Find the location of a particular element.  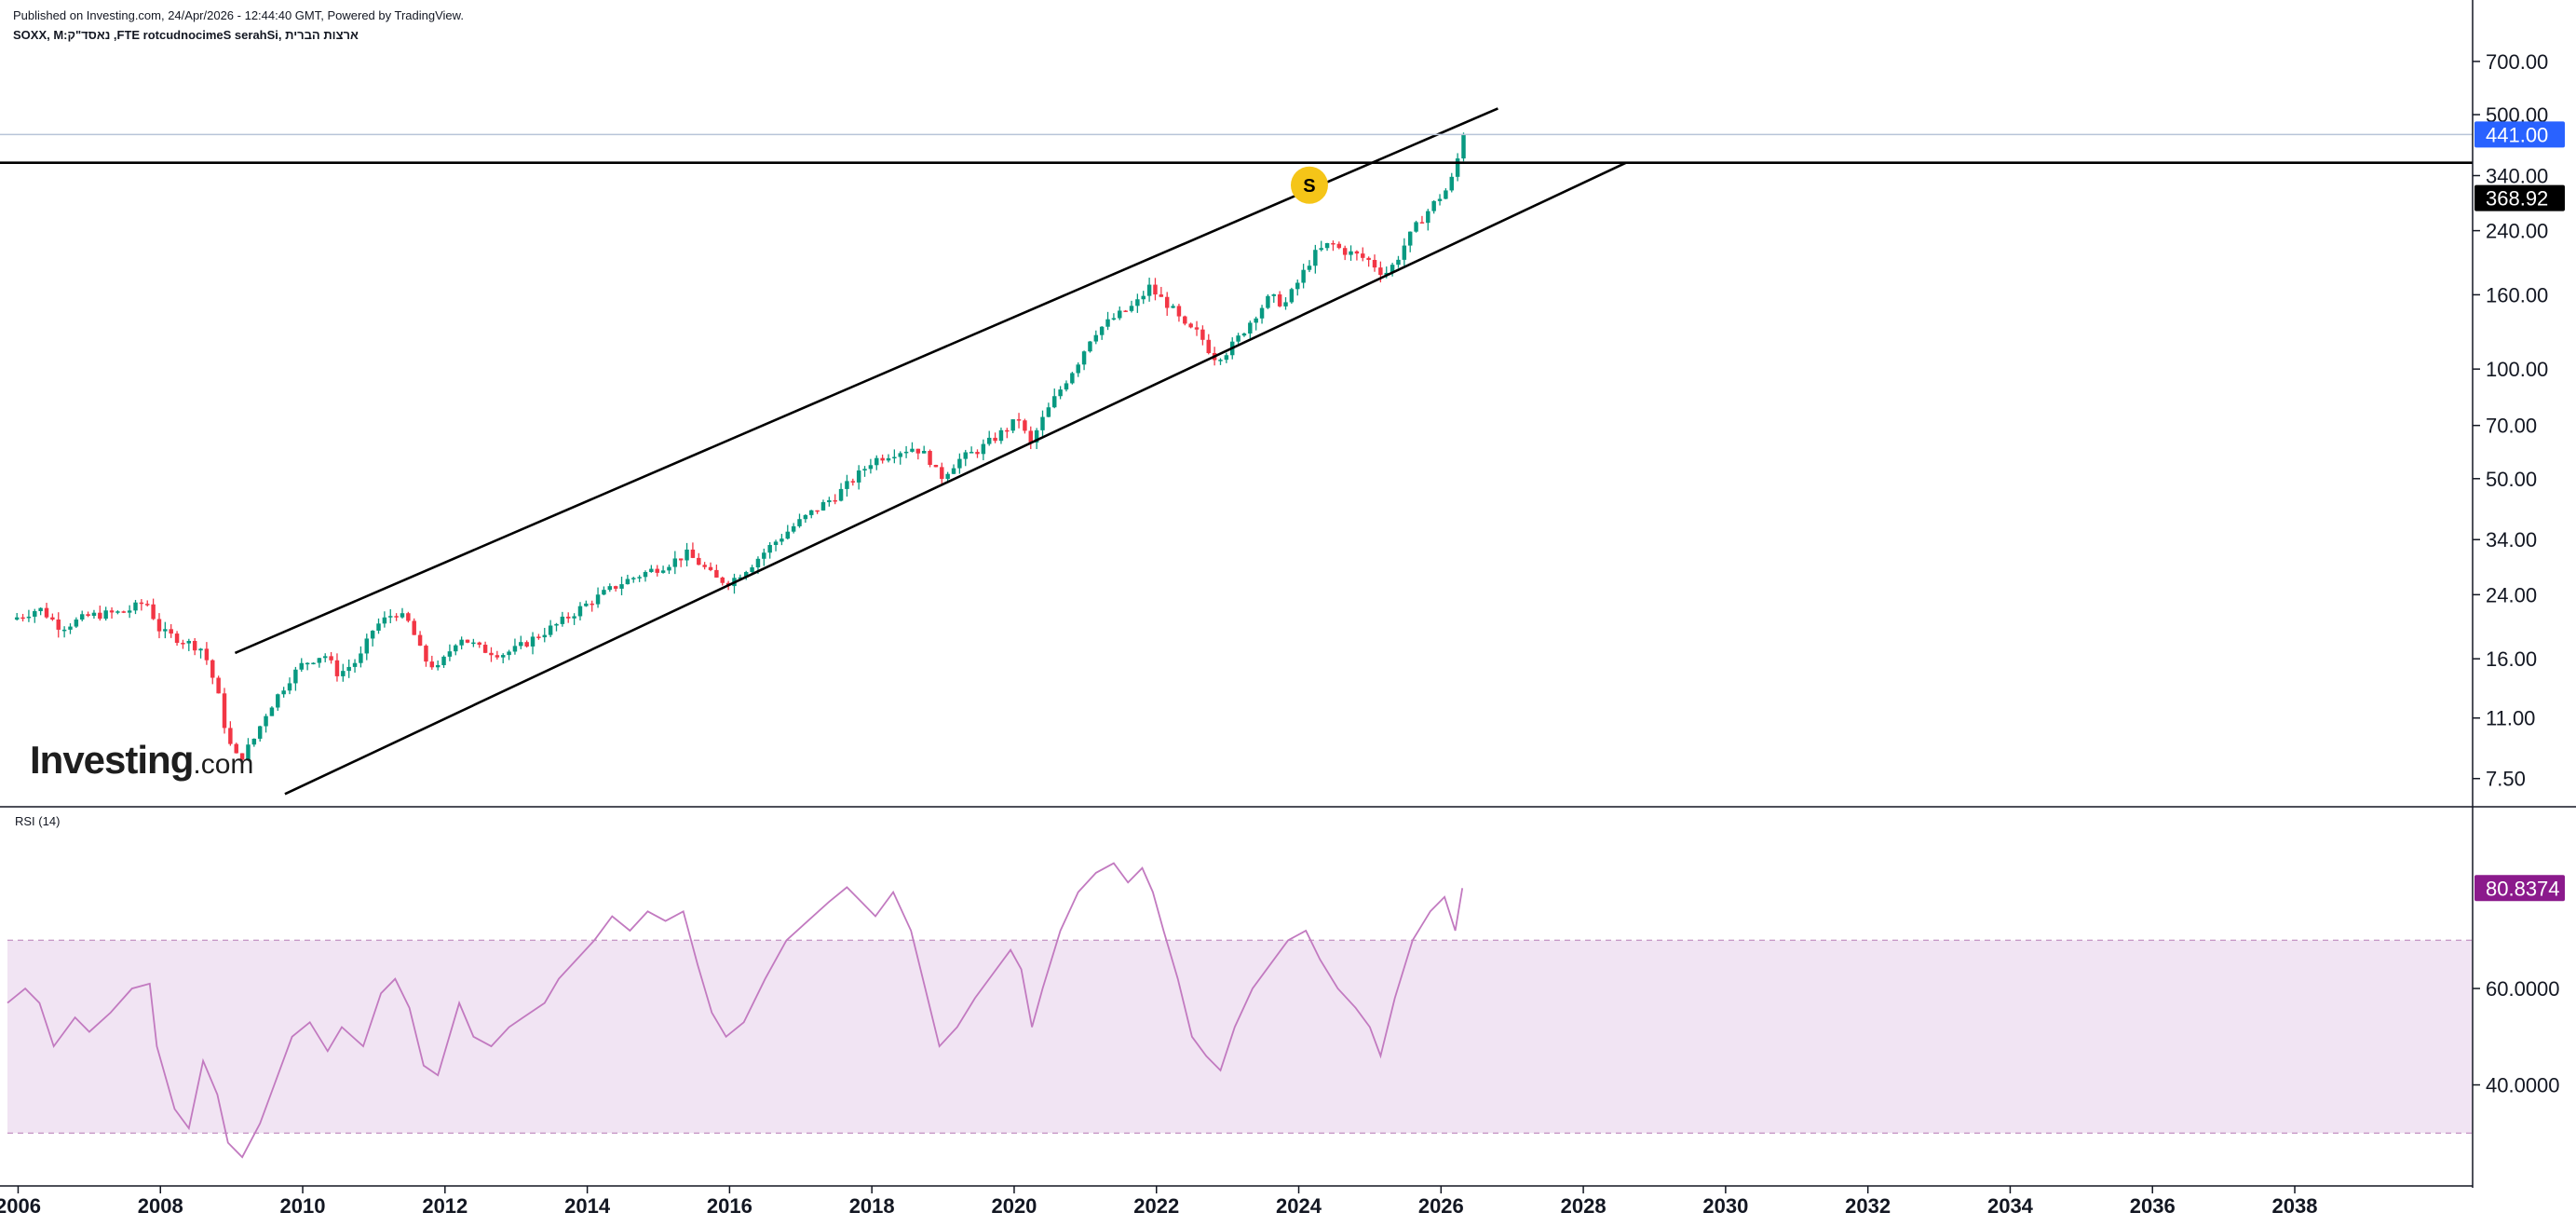

event-marker: S is located at coordinates (1309, 185).